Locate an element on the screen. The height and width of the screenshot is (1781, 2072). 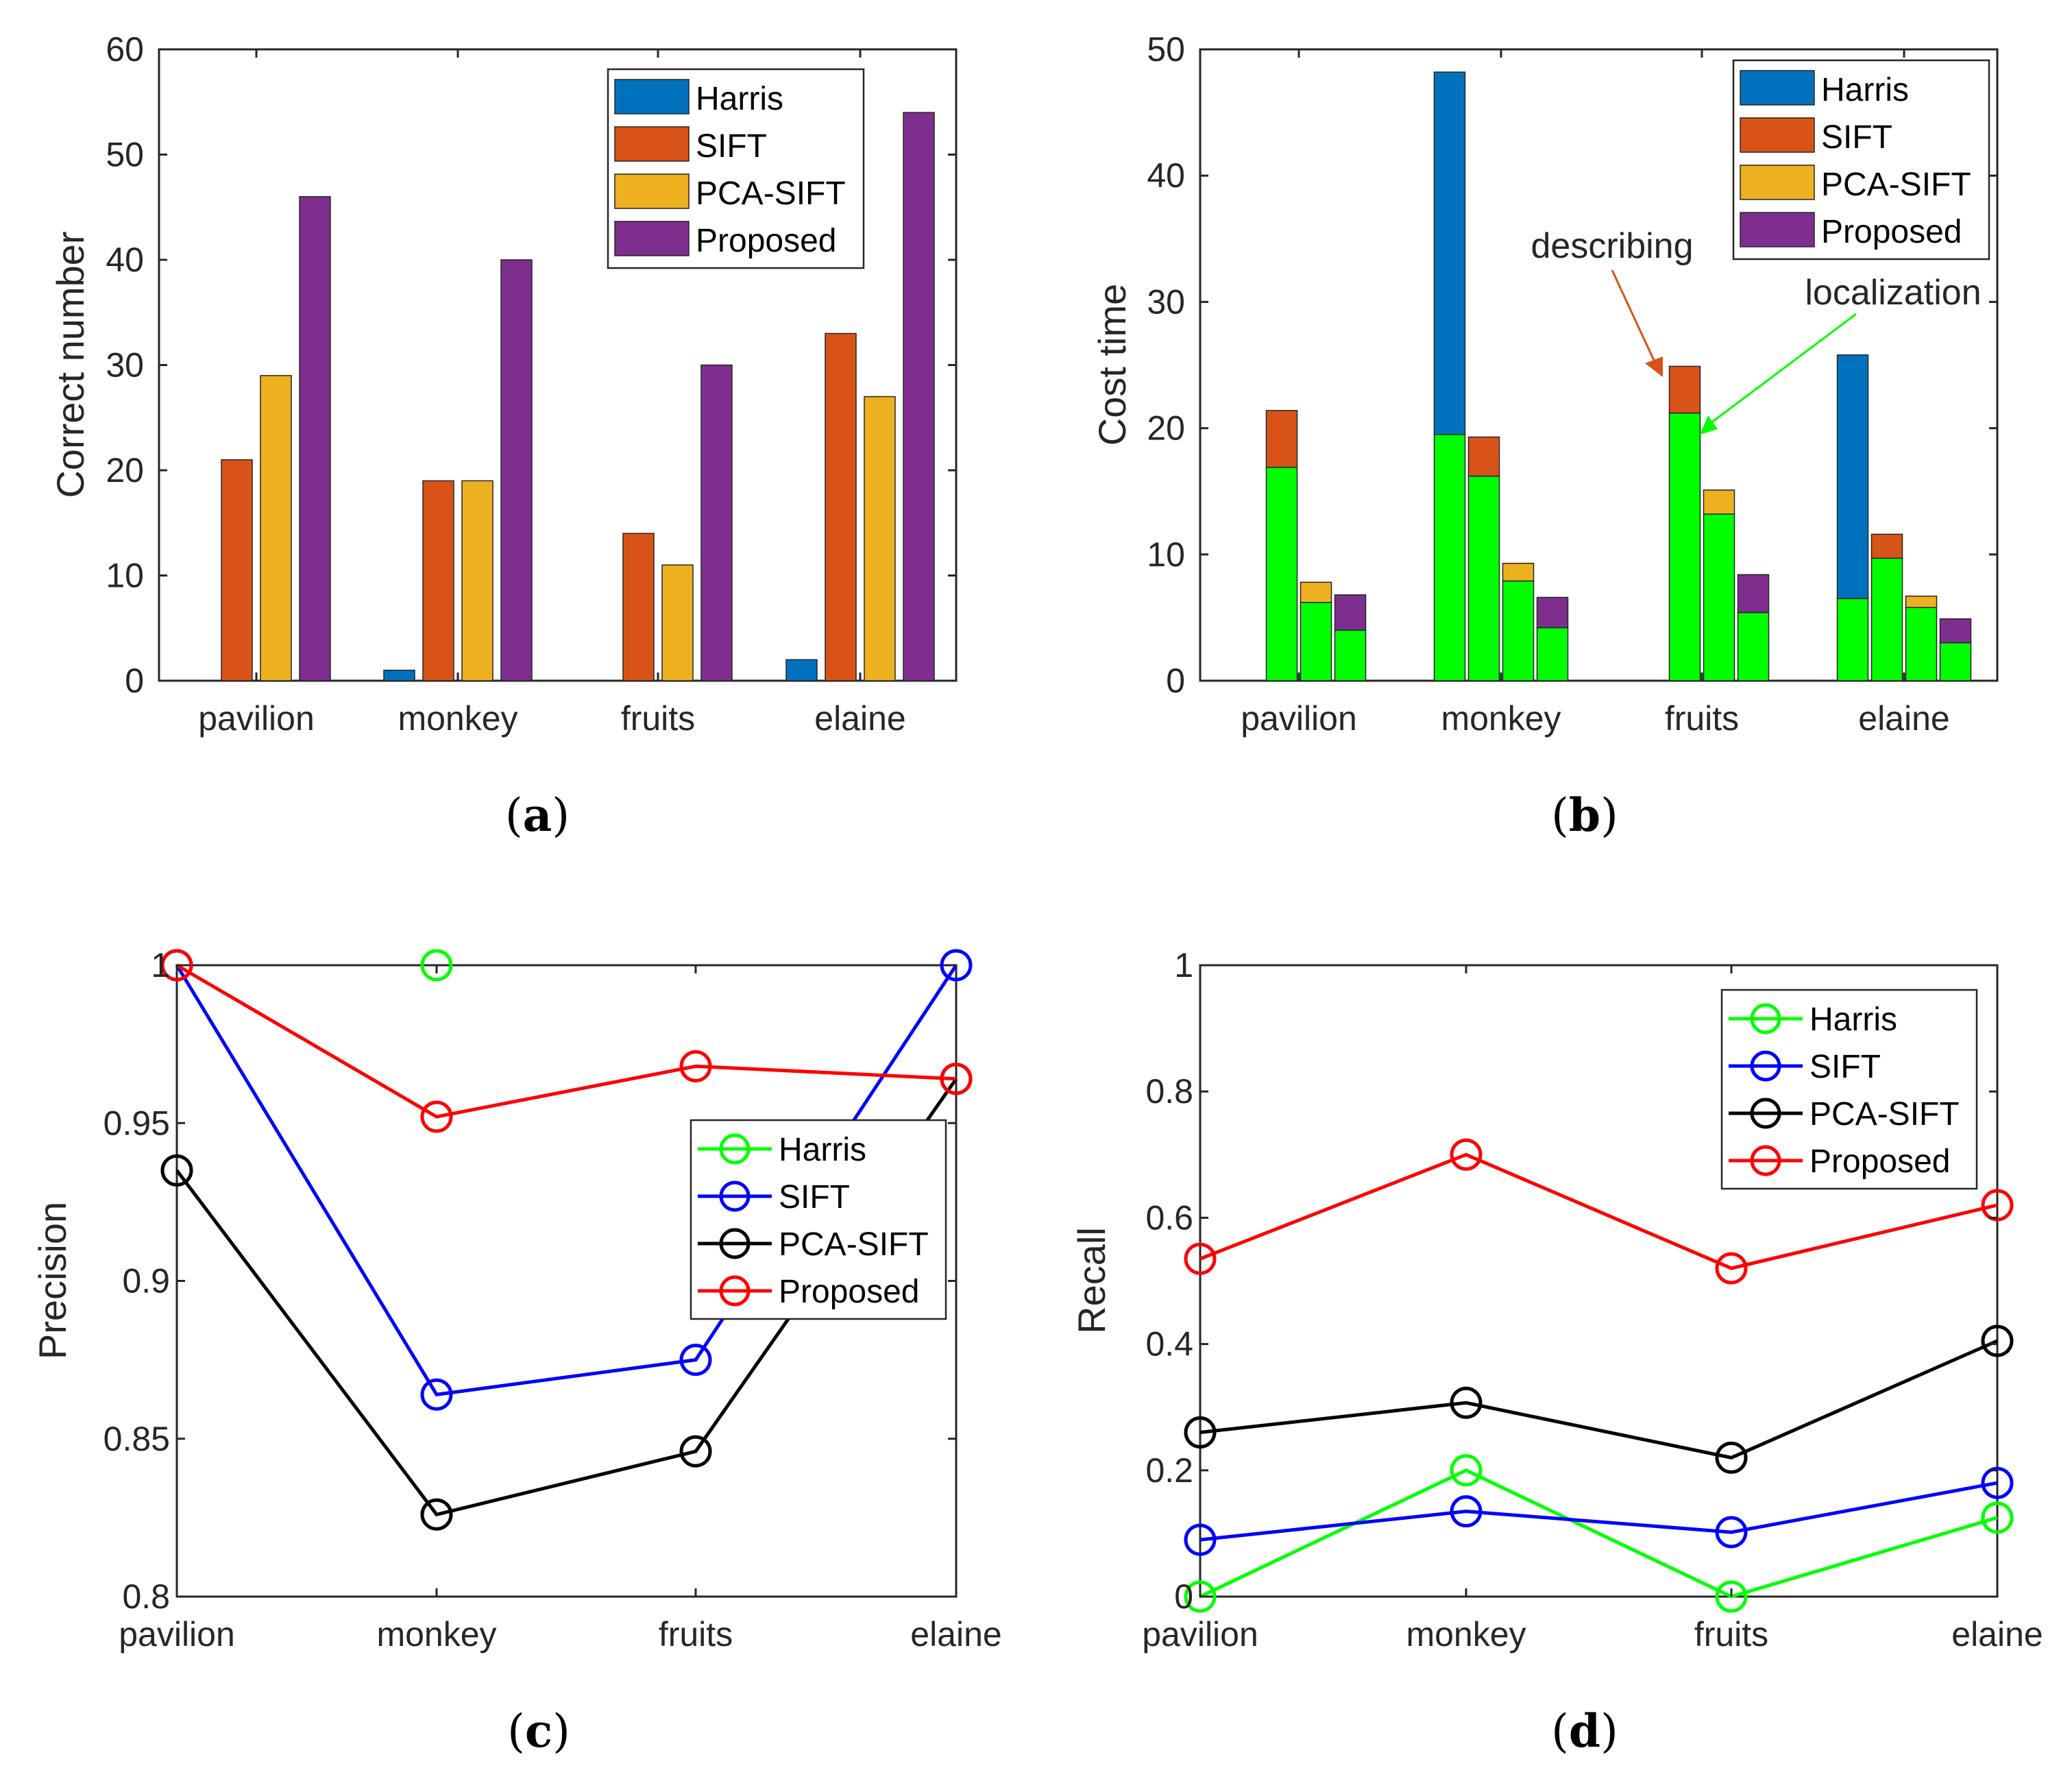
bar-monkey-proposed is located at coordinates (516, 470).